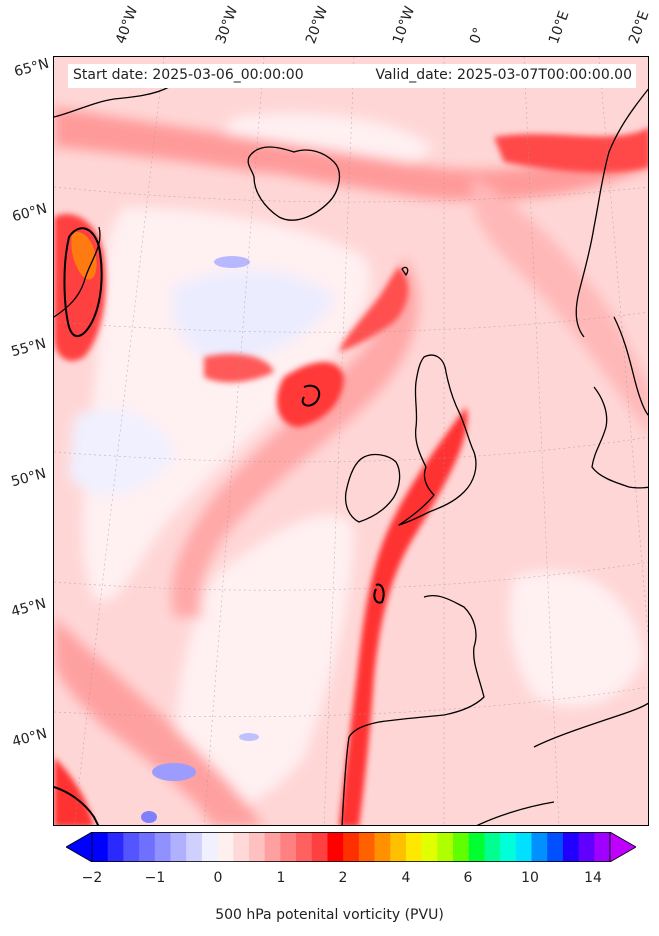 This screenshot has width=659, height=936. I want to click on pv-contour-southwest, so click(77, 805).